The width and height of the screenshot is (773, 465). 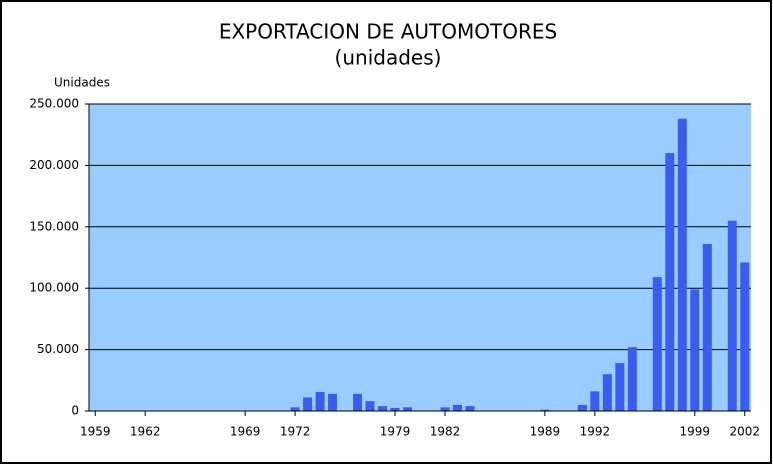 What do you see at coordinates (54, 226) in the screenshot?
I see `y-tick-label: 150.000` at bounding box center [54, 226].